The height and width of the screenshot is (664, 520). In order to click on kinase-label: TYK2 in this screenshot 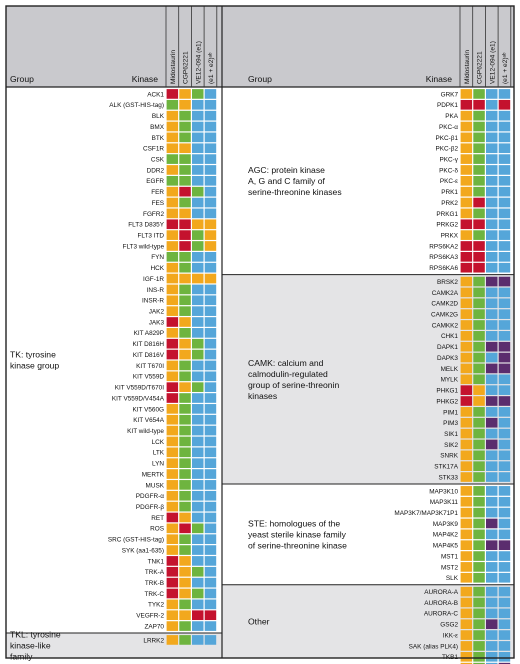, I will do `click(156, 605)`.